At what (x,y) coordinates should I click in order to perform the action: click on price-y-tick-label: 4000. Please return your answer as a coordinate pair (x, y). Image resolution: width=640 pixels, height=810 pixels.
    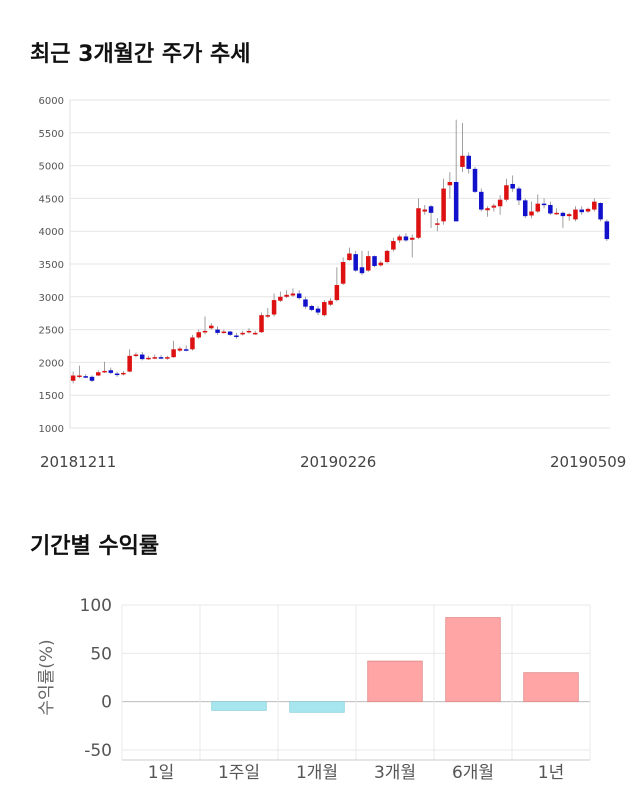
    Looking at the image, I should click on (51, 232).